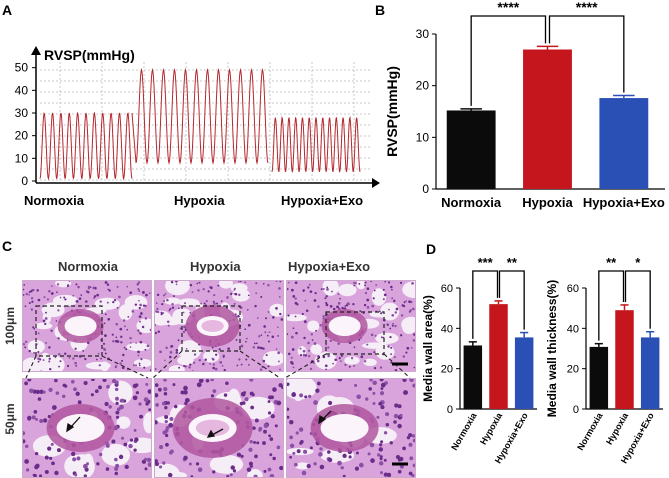 This screenshot has height=478, width=669. What do you see at coordinates (428, 348) in the screenshot?
I see `chart-d1-ylabel: Media wall area(%)` at bounding box center [428, 348].